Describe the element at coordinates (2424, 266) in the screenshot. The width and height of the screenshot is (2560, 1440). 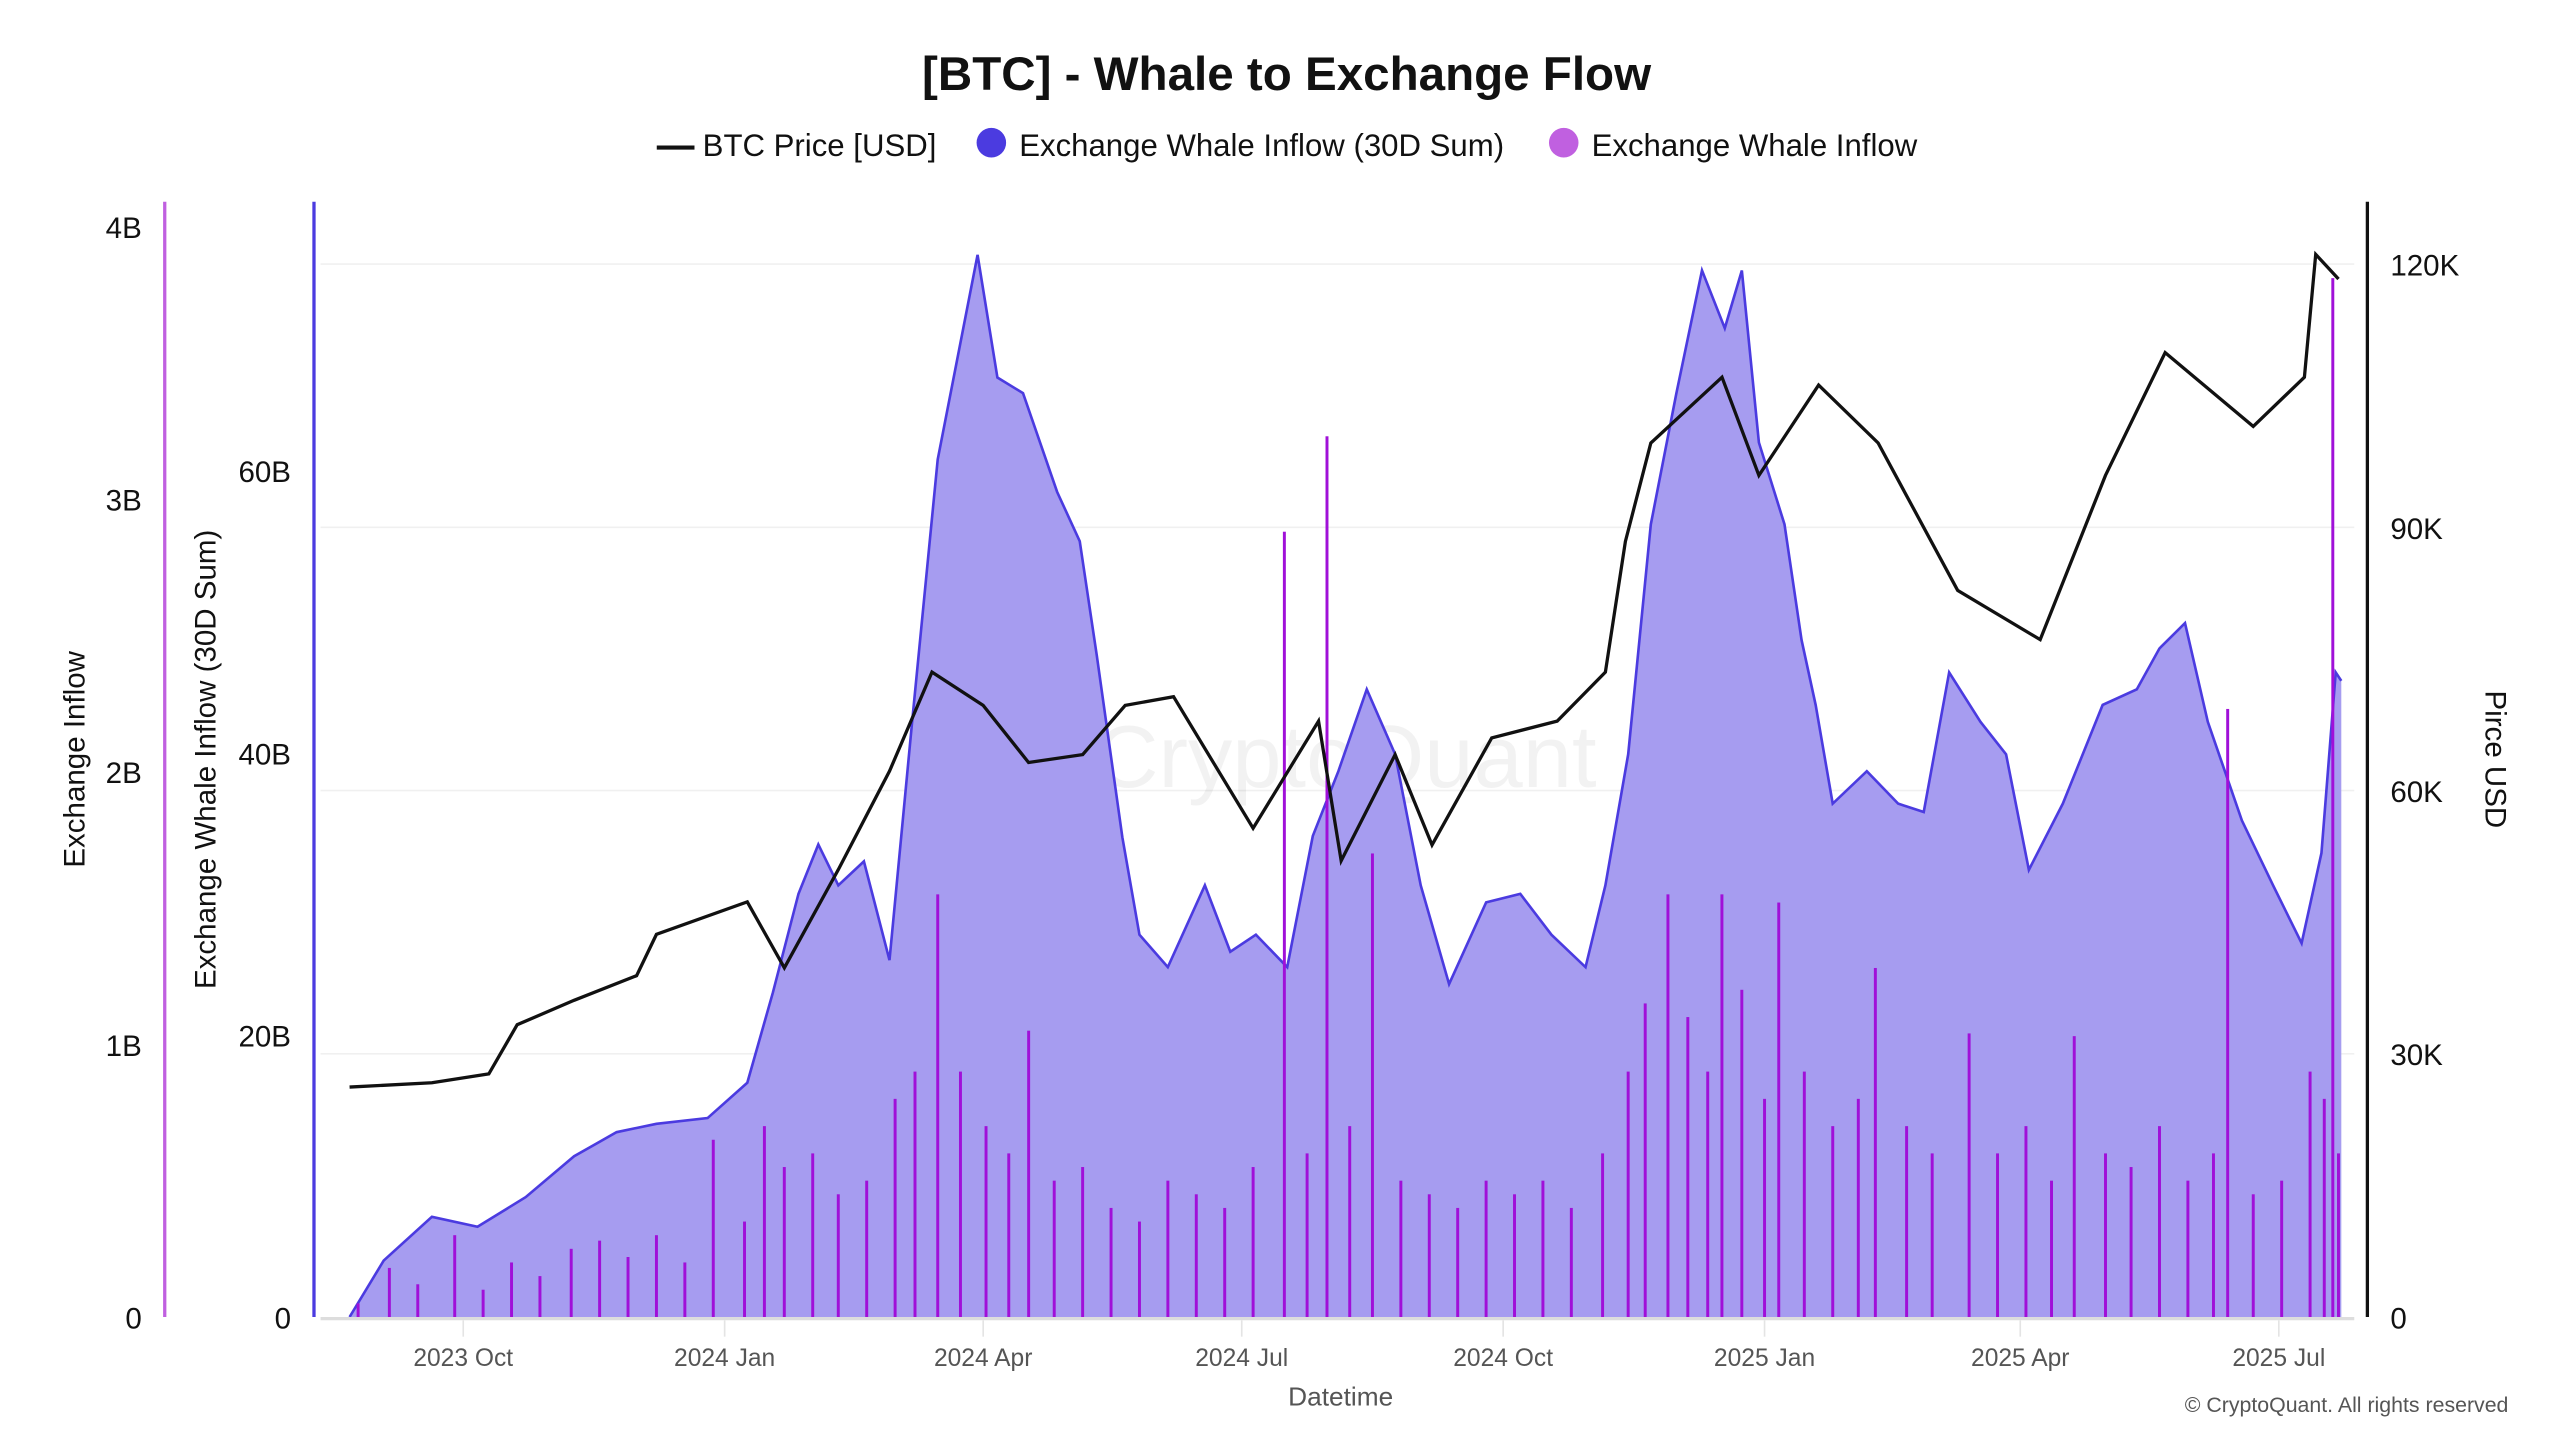
I see `price-tick-label: 120K` at that location.